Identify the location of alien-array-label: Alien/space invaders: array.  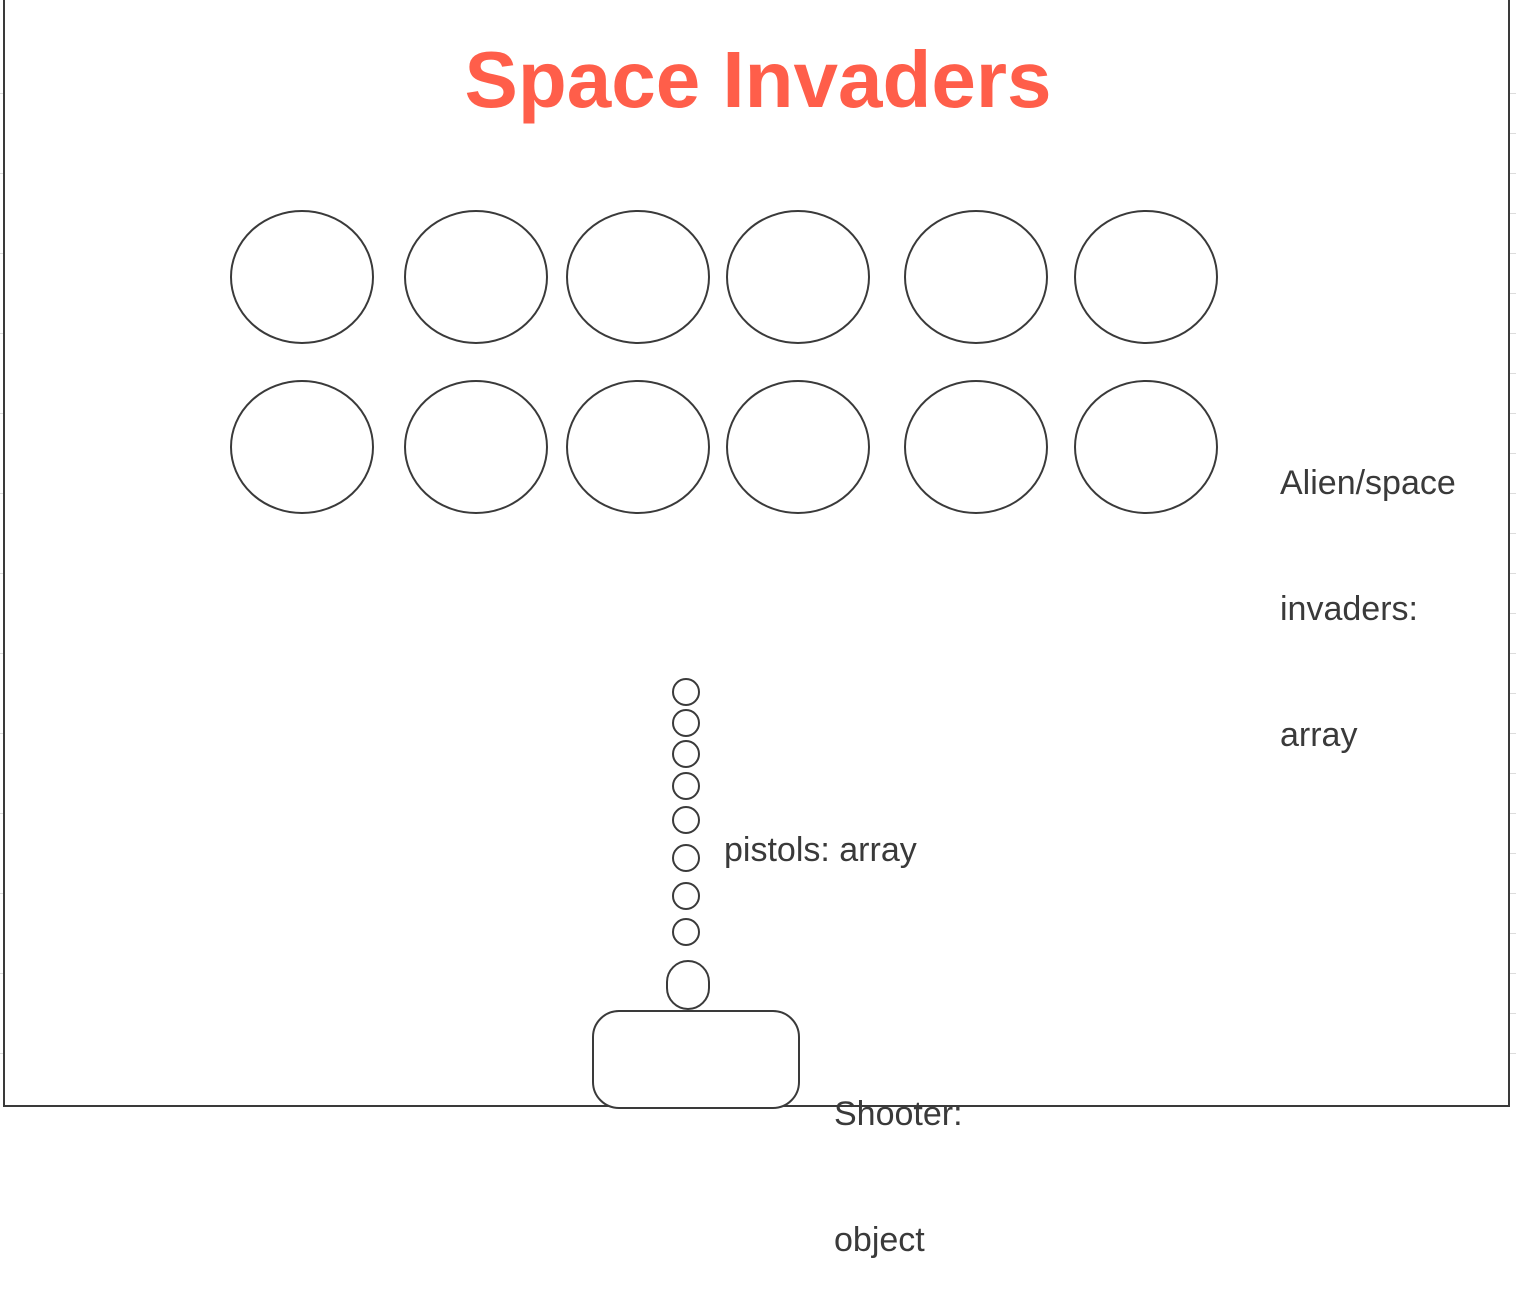
(1368, 588).